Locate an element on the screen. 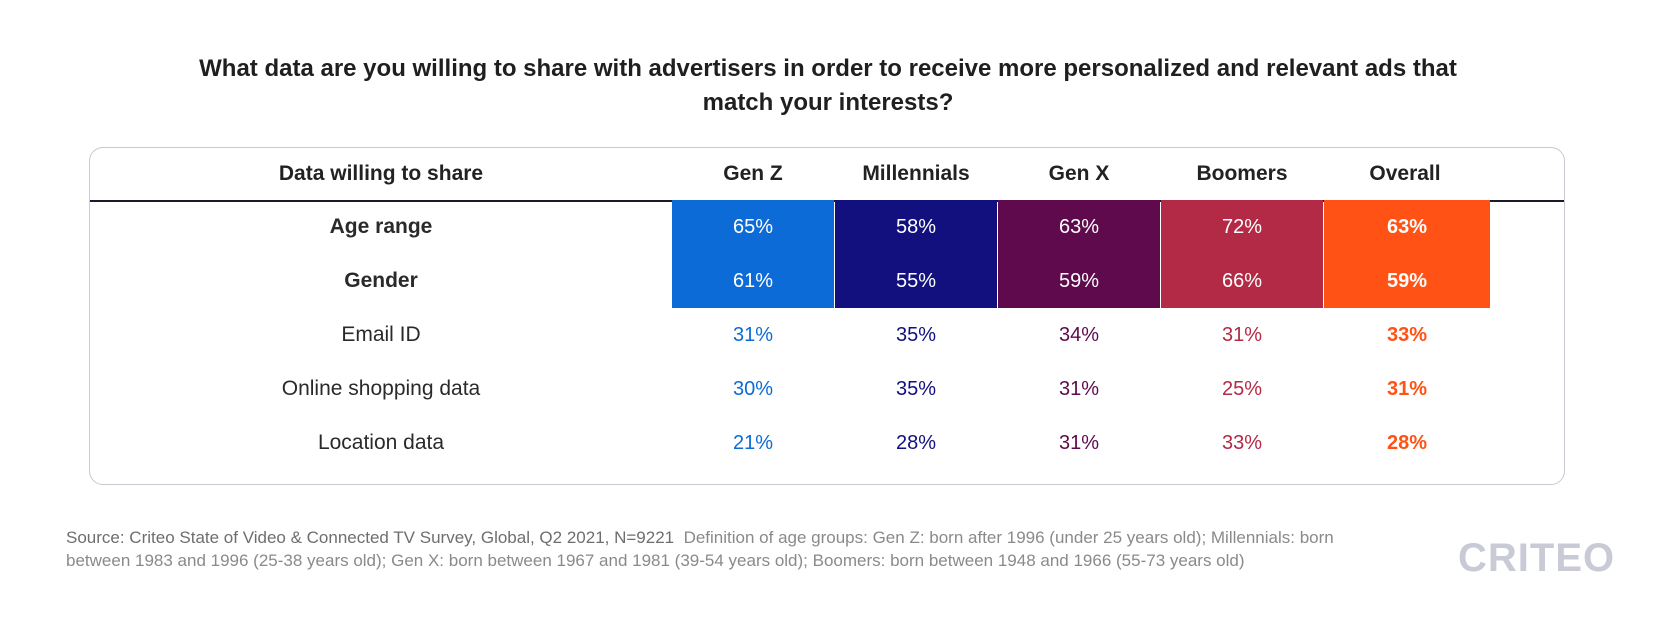  value-cell-boomers: 66% is located at coordinates (1242, 281).